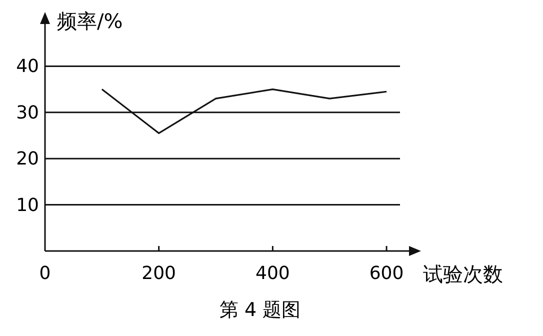 This screenshot has width=543, height=336. Describe the element at coordinates (90, 21) in the screenshot. I see `y-axis-title: 频率/%` at that location.